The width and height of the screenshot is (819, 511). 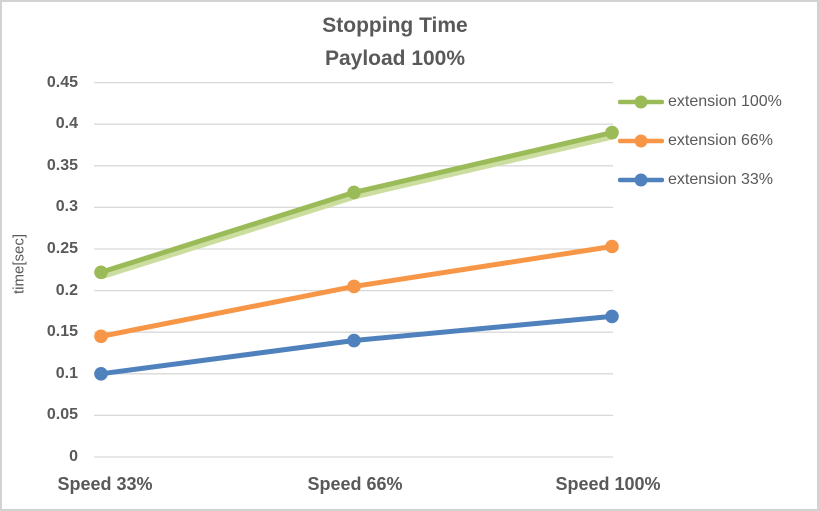 I want to click on y-tick-label: 0.3, so click(x=66, y=207).